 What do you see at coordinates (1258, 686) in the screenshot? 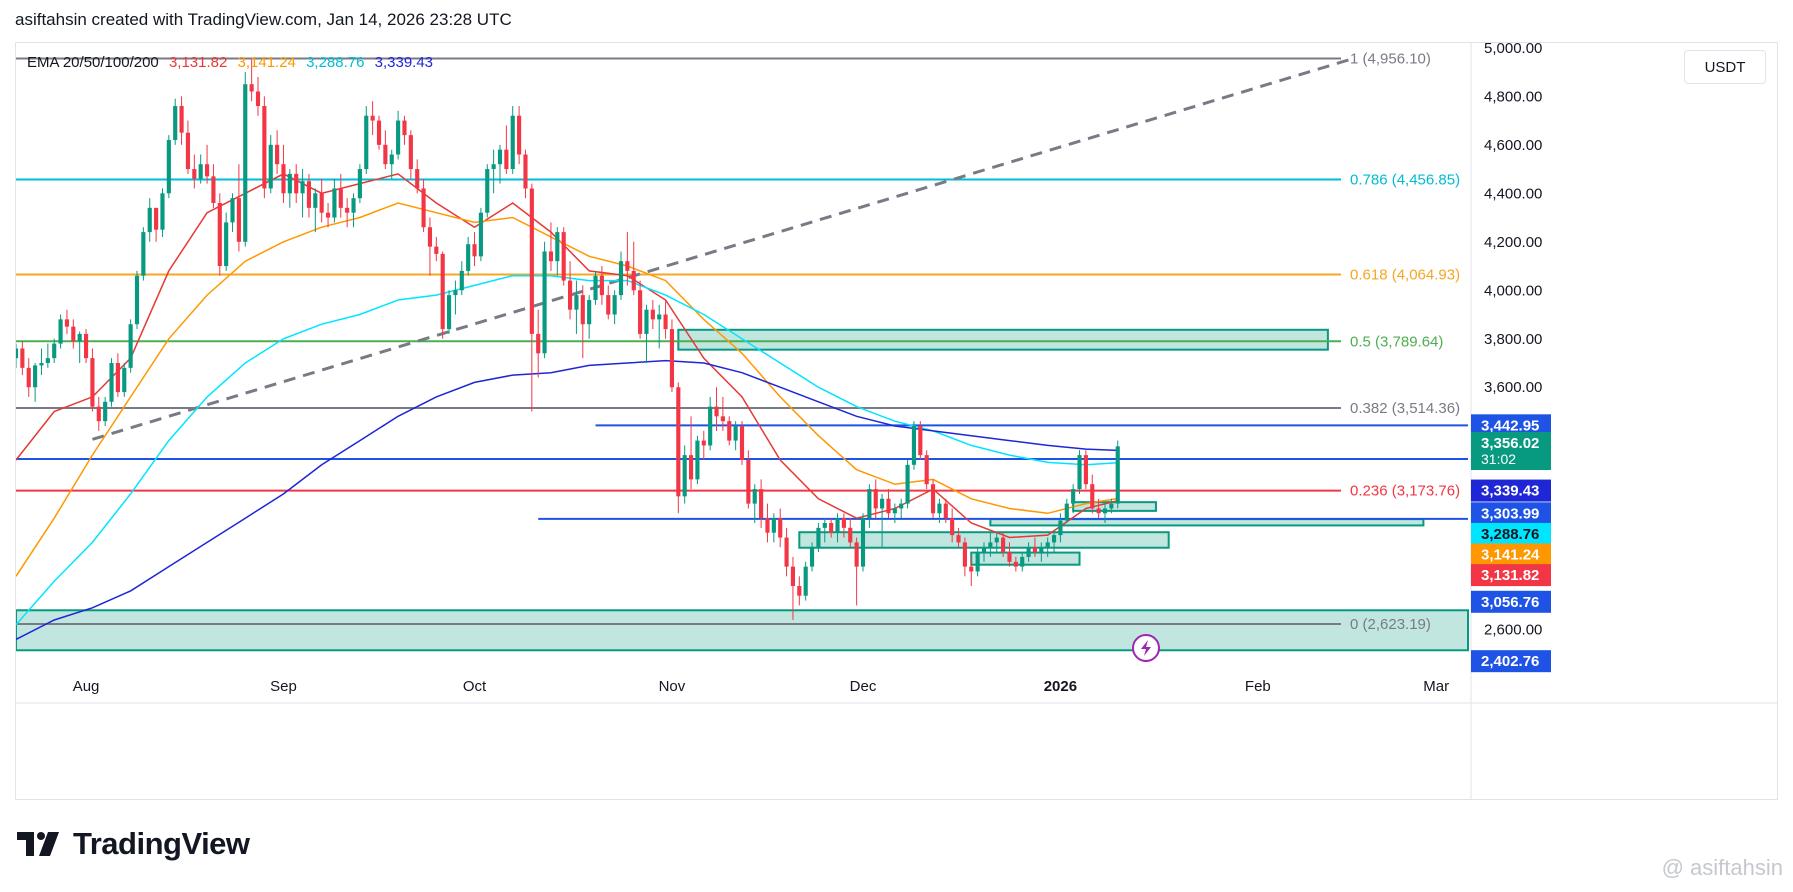
I see `time-tick-label: Feb` at bounding box center [1258, 686].